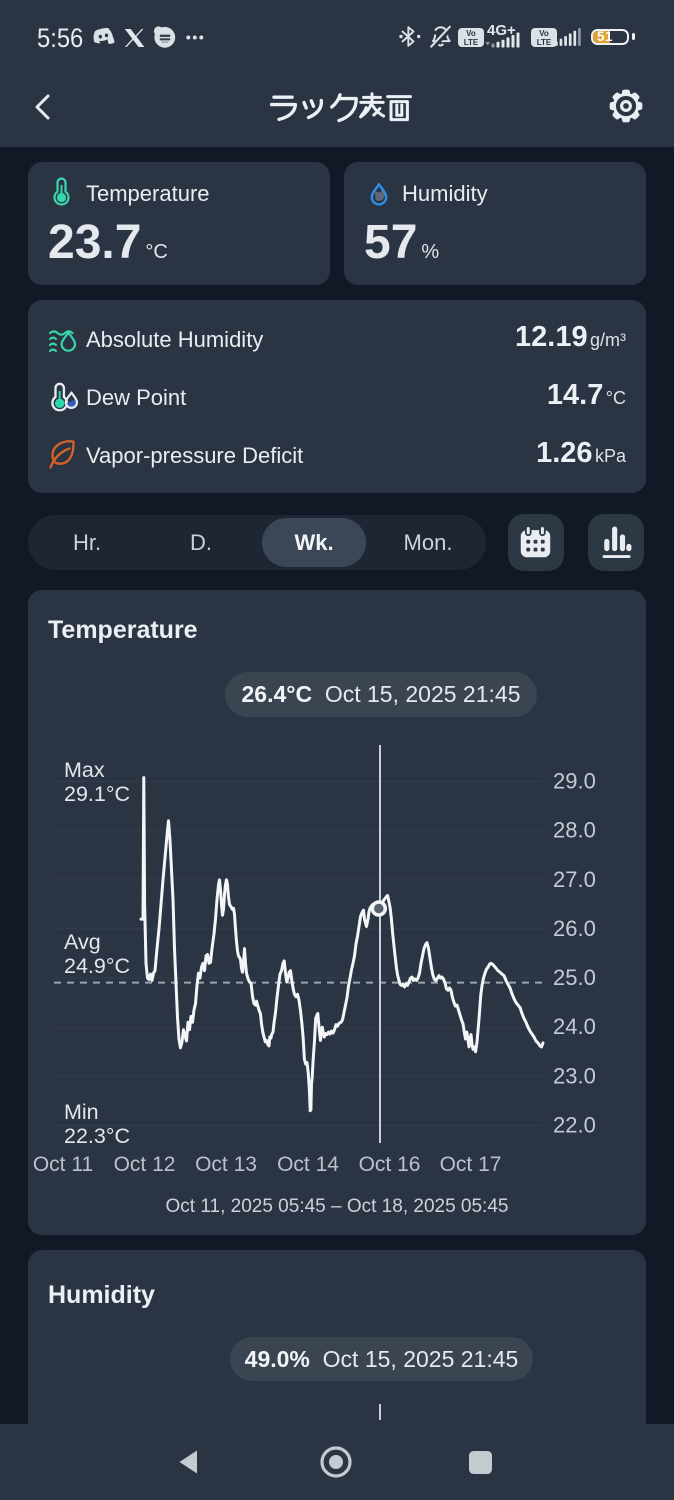 This screenshot has width=674, height=1500. What do you see at coordinates (226, 1164) in the screenshot?
I see `svg-text: Oct 13` at bounding box center [226, 1164].